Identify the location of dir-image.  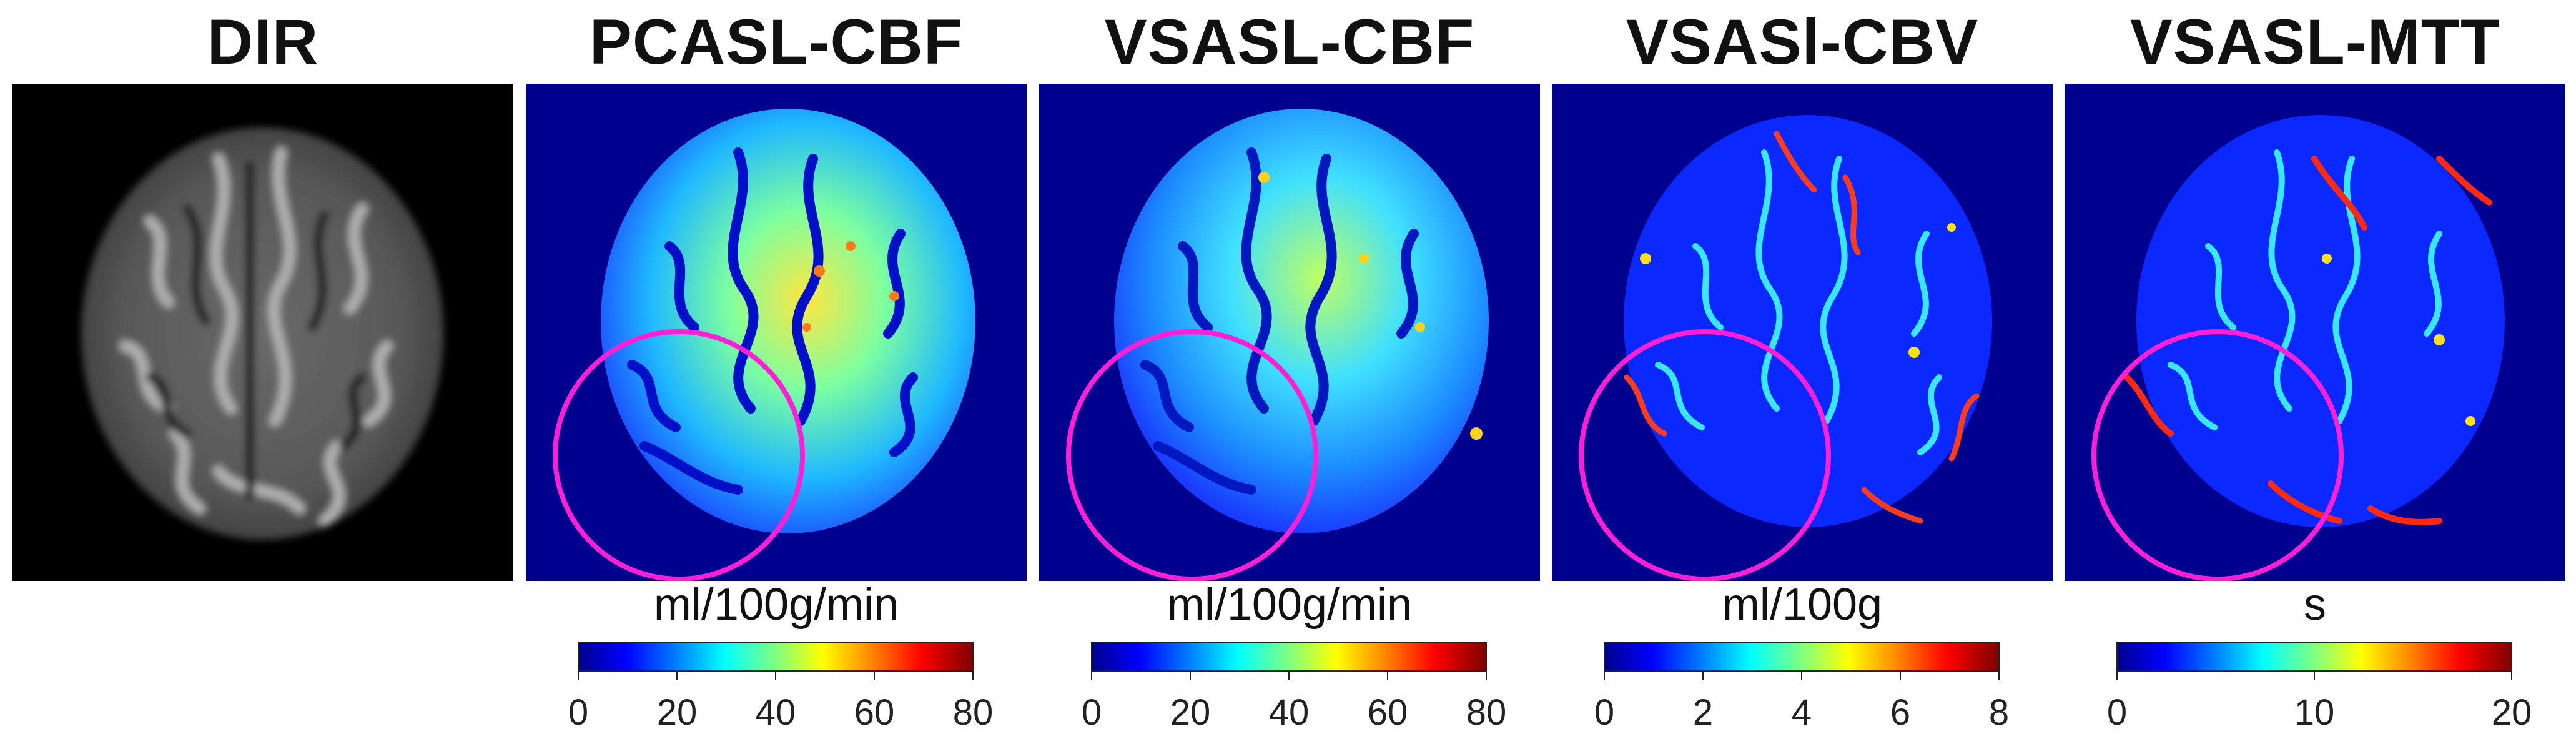
(263, 333).